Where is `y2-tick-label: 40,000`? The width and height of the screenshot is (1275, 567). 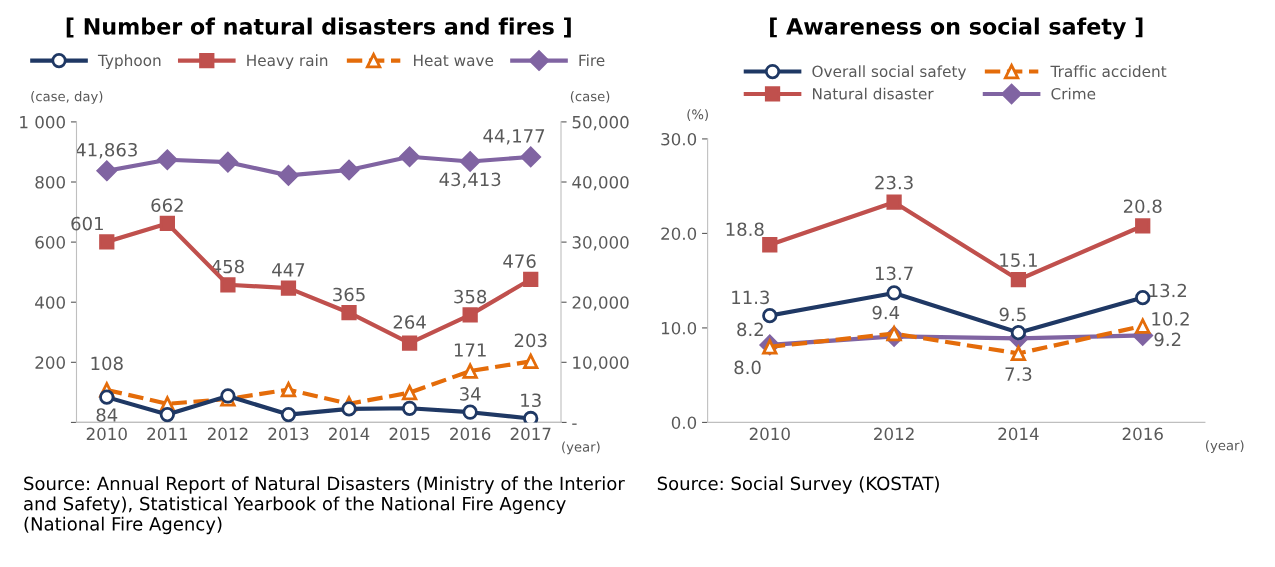 y2-tick-label: 40,000 is located at coordinates (600, 183).